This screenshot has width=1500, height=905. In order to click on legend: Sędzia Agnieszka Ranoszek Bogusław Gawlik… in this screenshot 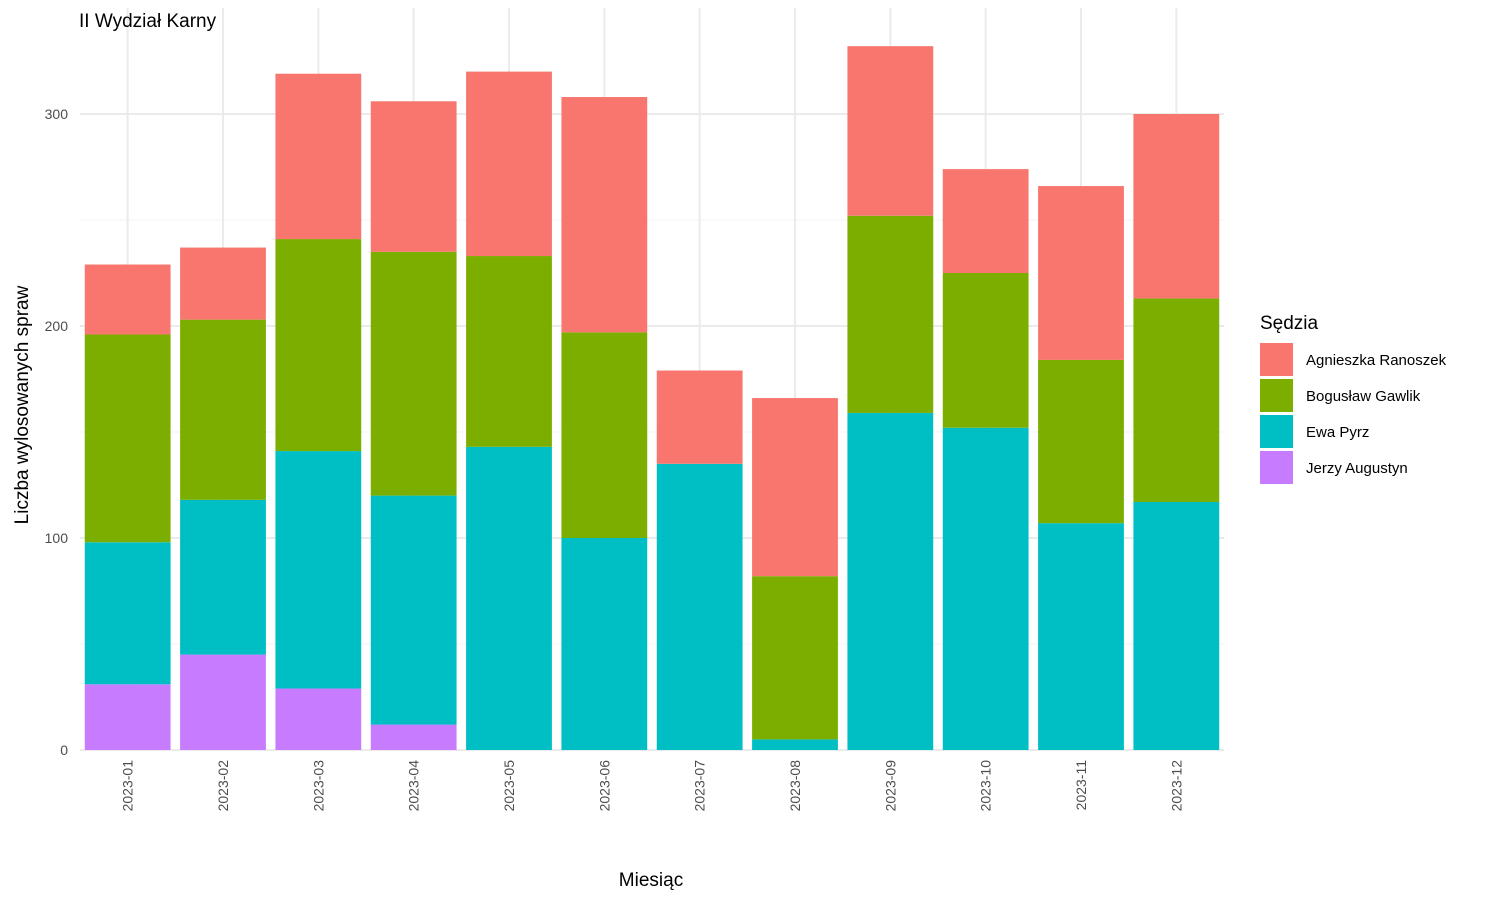, I will do `click(1353, 398)`.